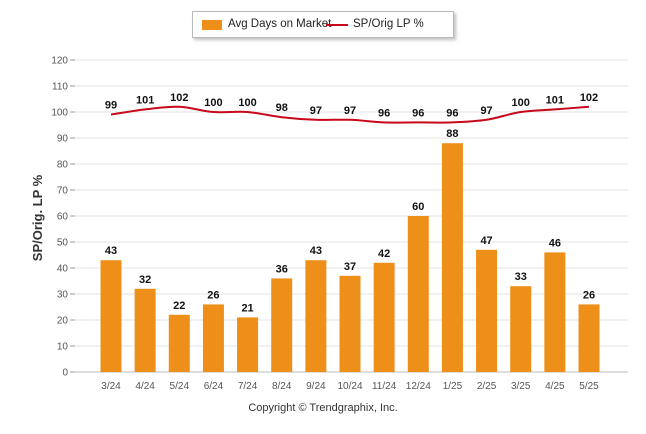 This screenshot has height=434, width=646. What do you see at coordinates (453, 386) in the screenshot?
I see `x-tick-label: 1/25` at bounding box center [453, 386].